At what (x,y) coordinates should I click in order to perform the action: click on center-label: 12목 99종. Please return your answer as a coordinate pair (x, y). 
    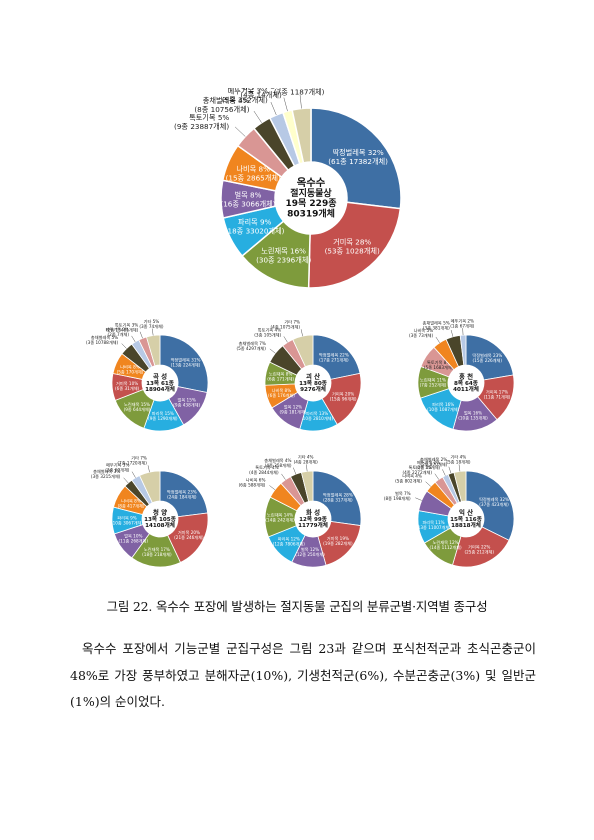
    Looking at the image, I should click on (313, 519).